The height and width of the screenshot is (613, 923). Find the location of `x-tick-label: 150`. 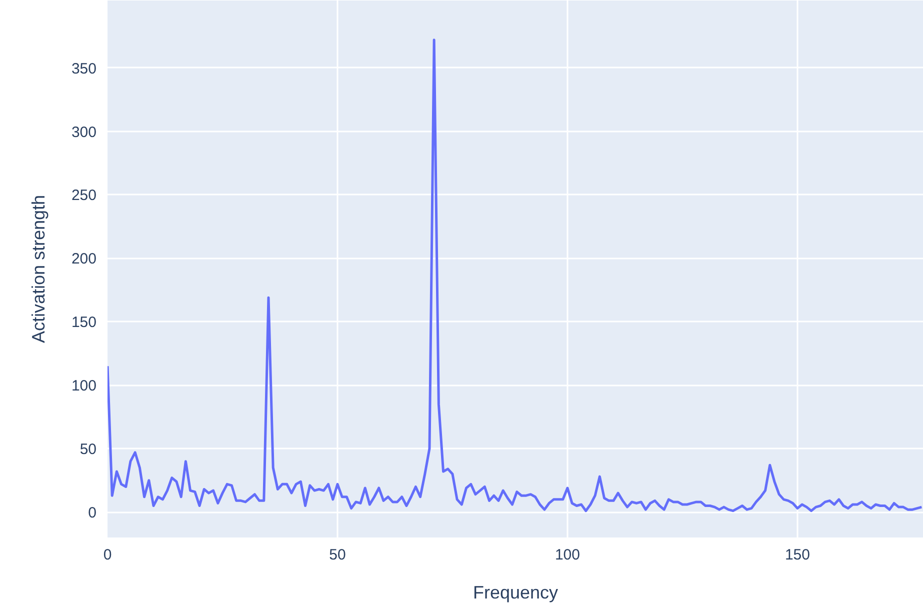

x-tick-label: 150 is located at coordinates (797, 555).